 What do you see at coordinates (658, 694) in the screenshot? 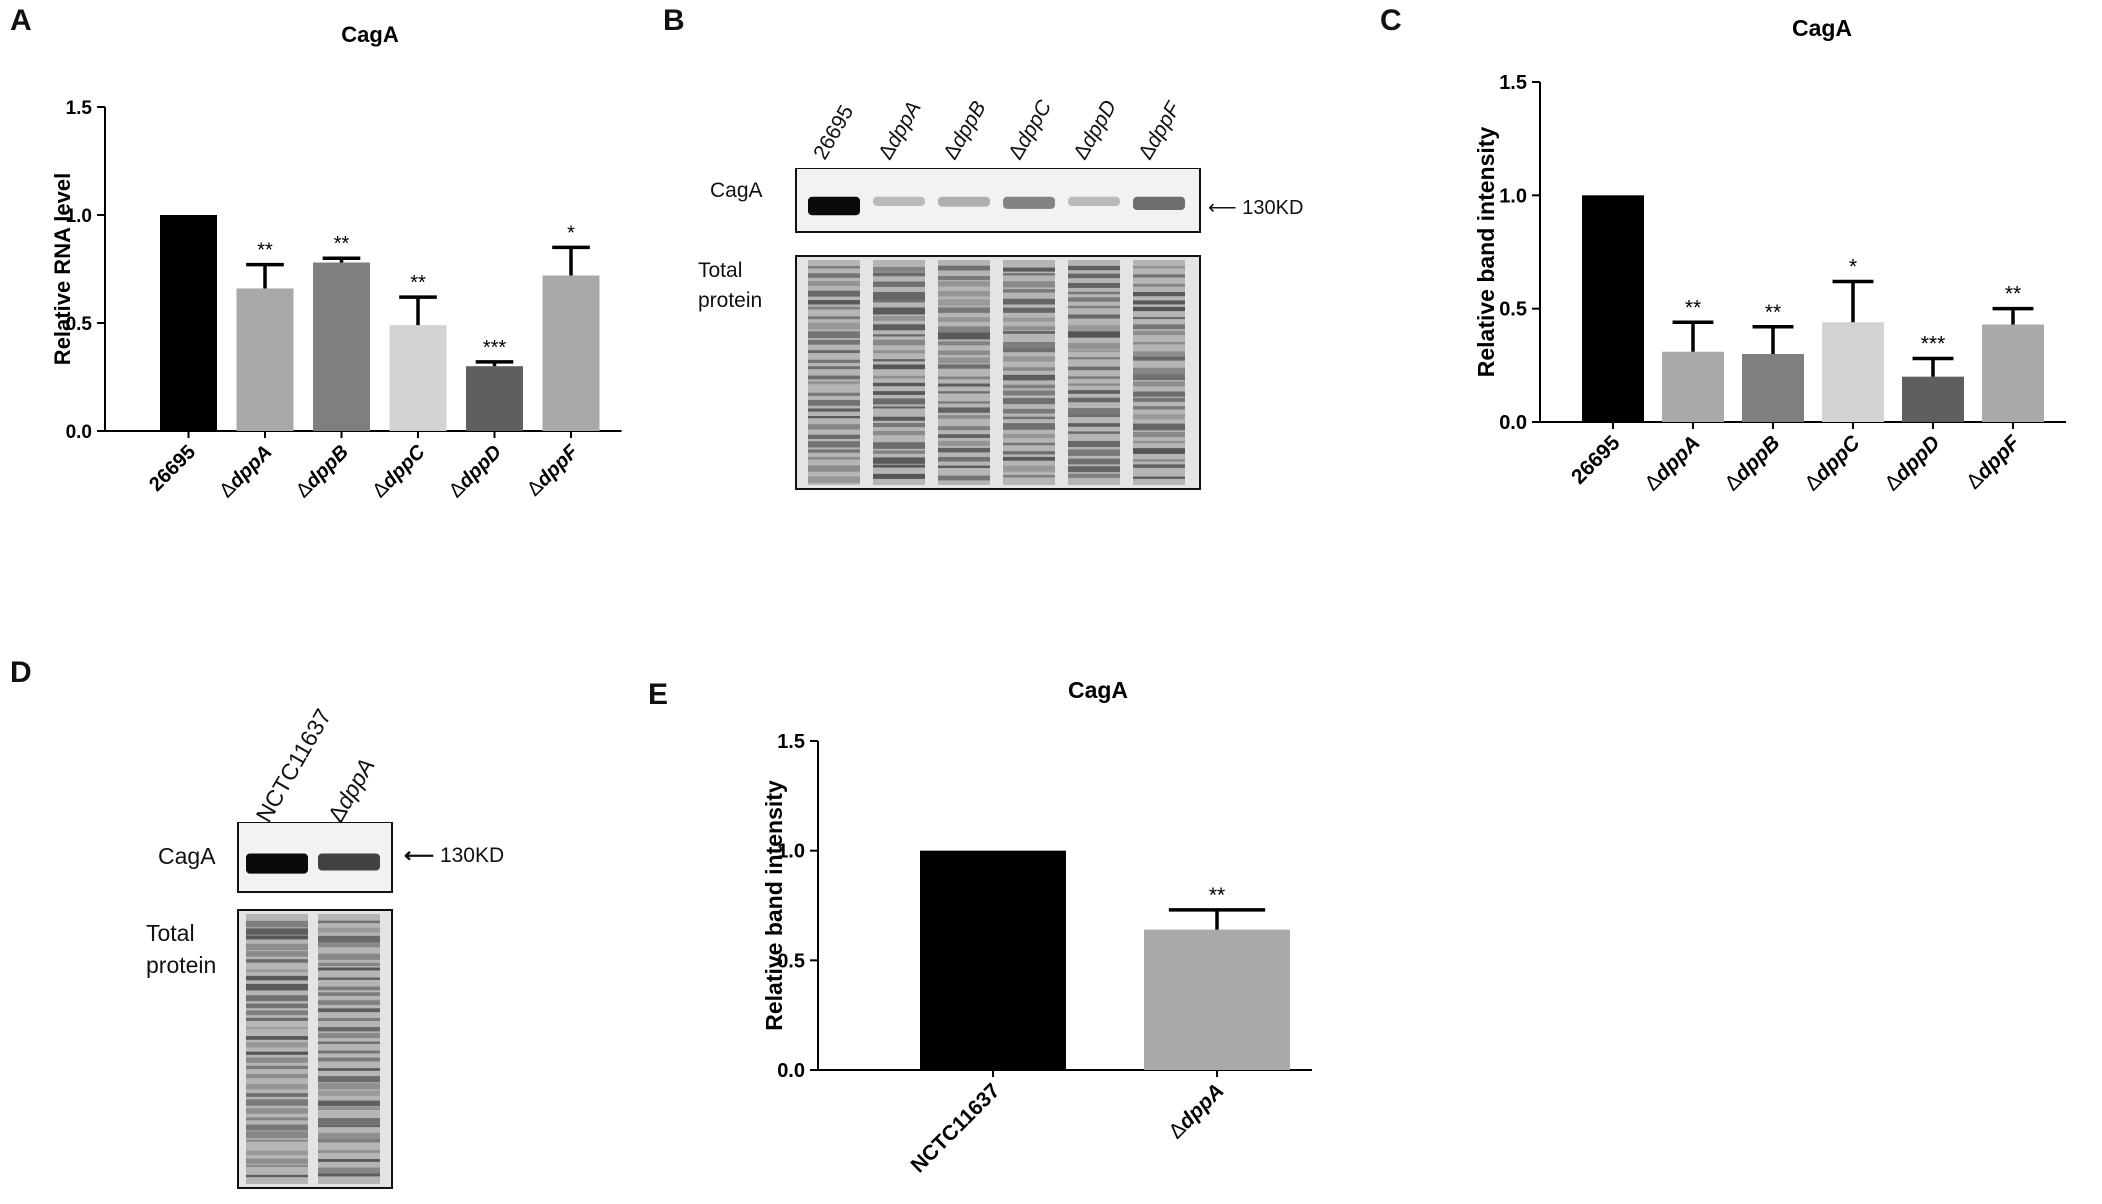
I see `panel-letter-e: E` at bounding box center [658, 694].